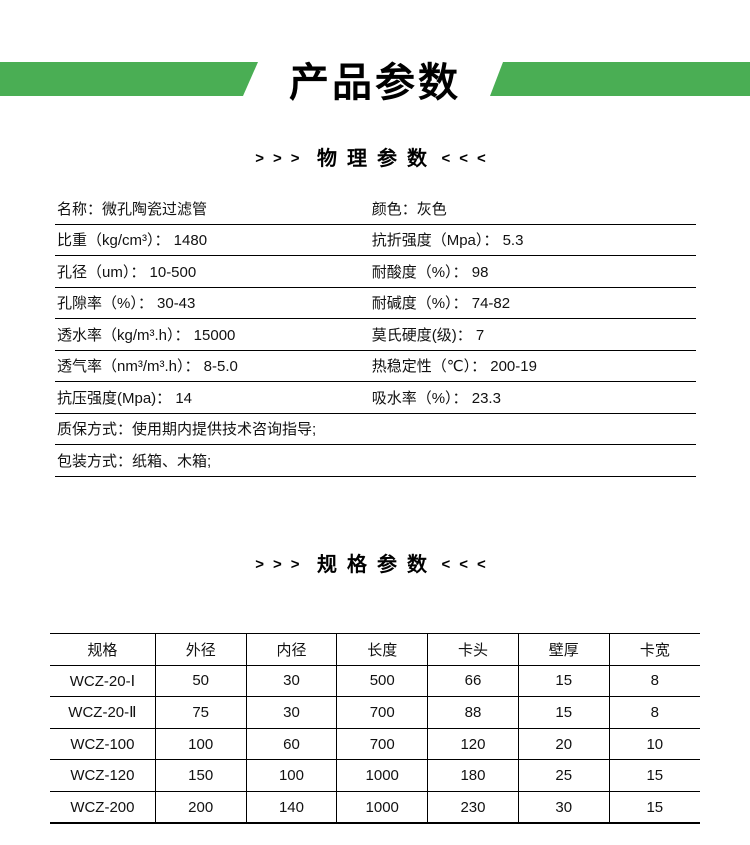 The height and width of the screenshot is (845, 750). Describe the element at coordinates (125, 398) in the screenshot. I see `physical-cell: 抗压强度(Mpa)： 14` at that location.